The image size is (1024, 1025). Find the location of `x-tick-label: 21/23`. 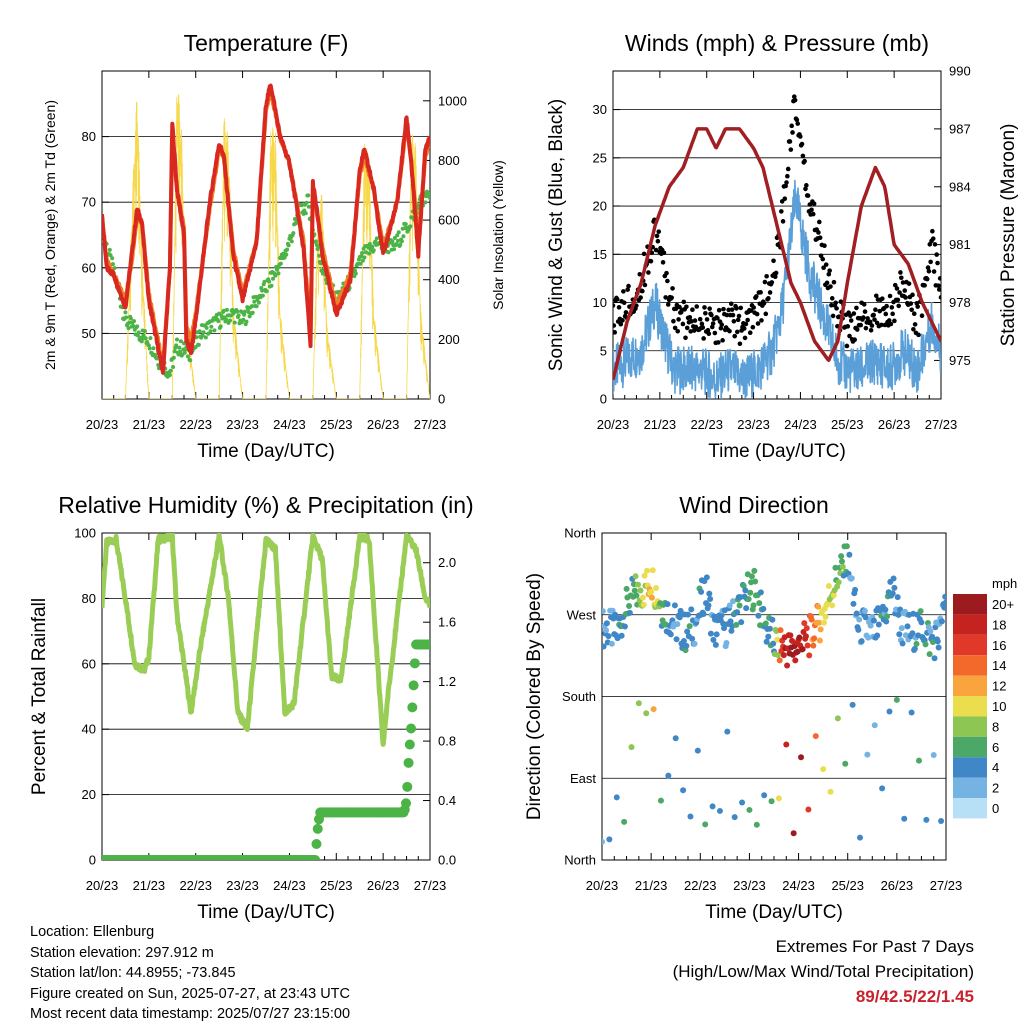

x-tick-label: 21/23 is located at coordinates (651, 885).